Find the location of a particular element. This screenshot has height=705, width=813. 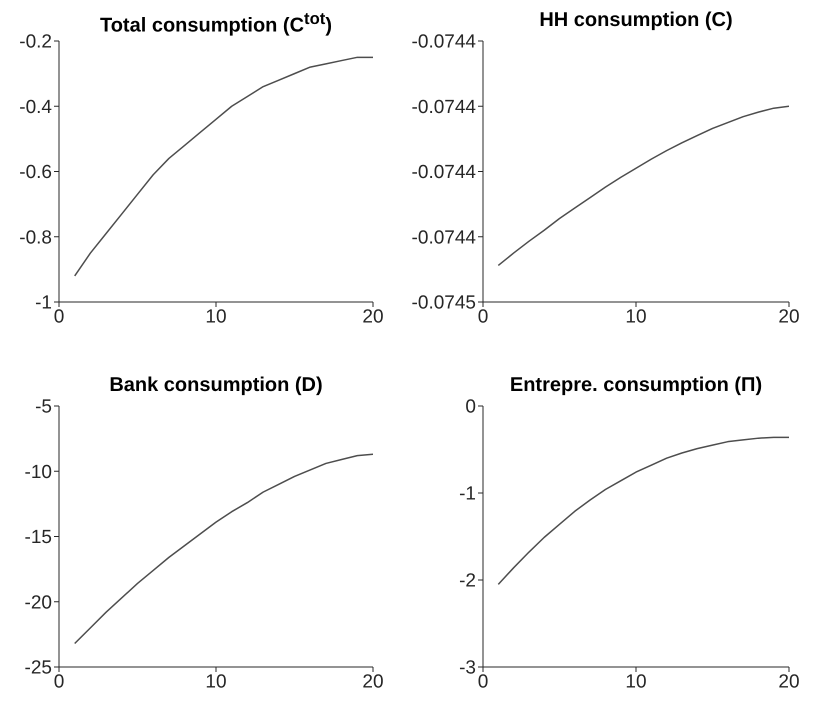

chart-title: Entrepre. consumption (Π) is located at coordinates (636, 385).